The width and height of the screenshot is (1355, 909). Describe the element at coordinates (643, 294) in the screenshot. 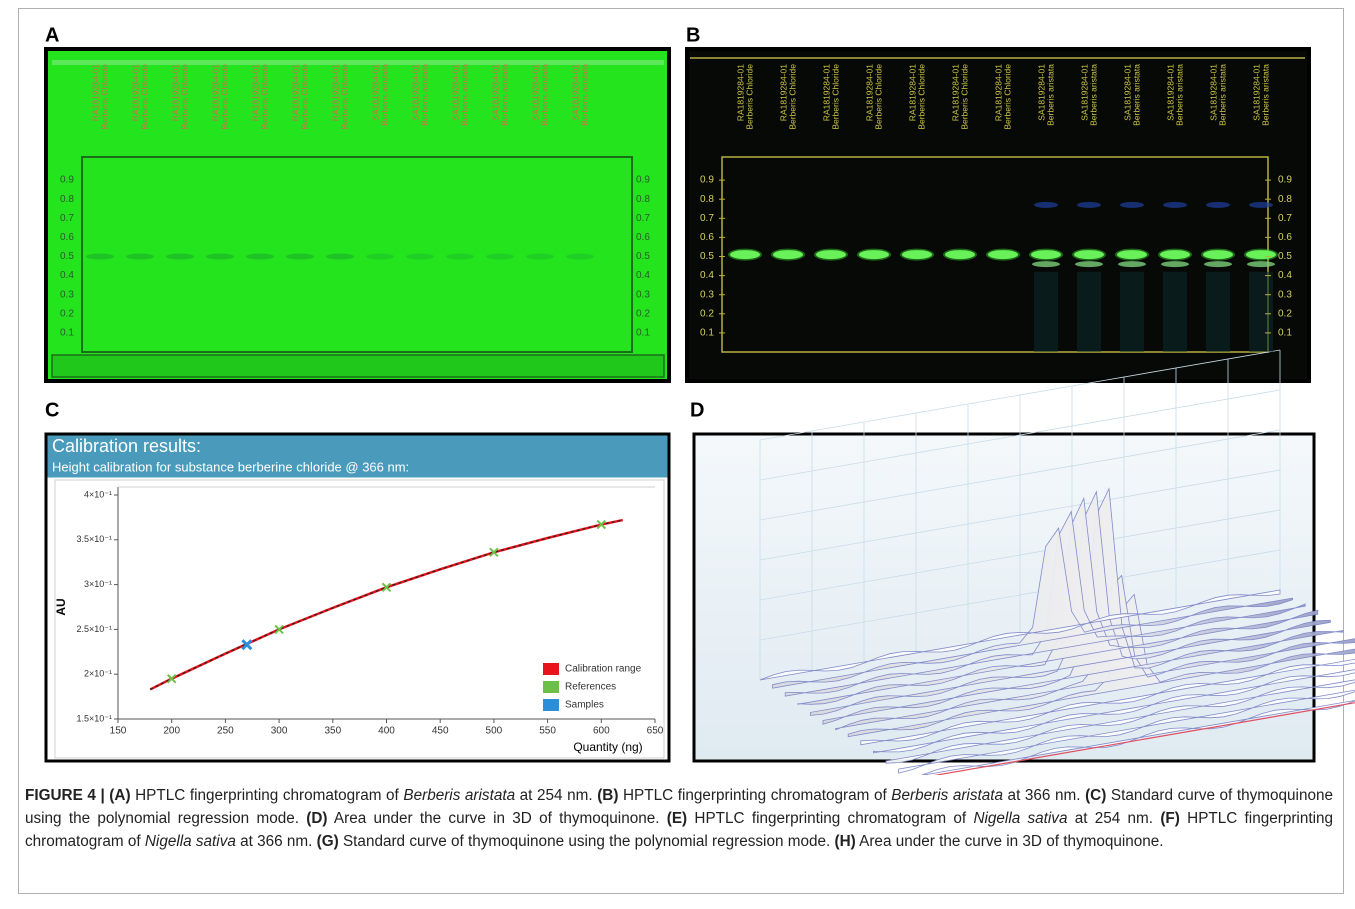

I see `rf-tick-label: 0.3` at that location.